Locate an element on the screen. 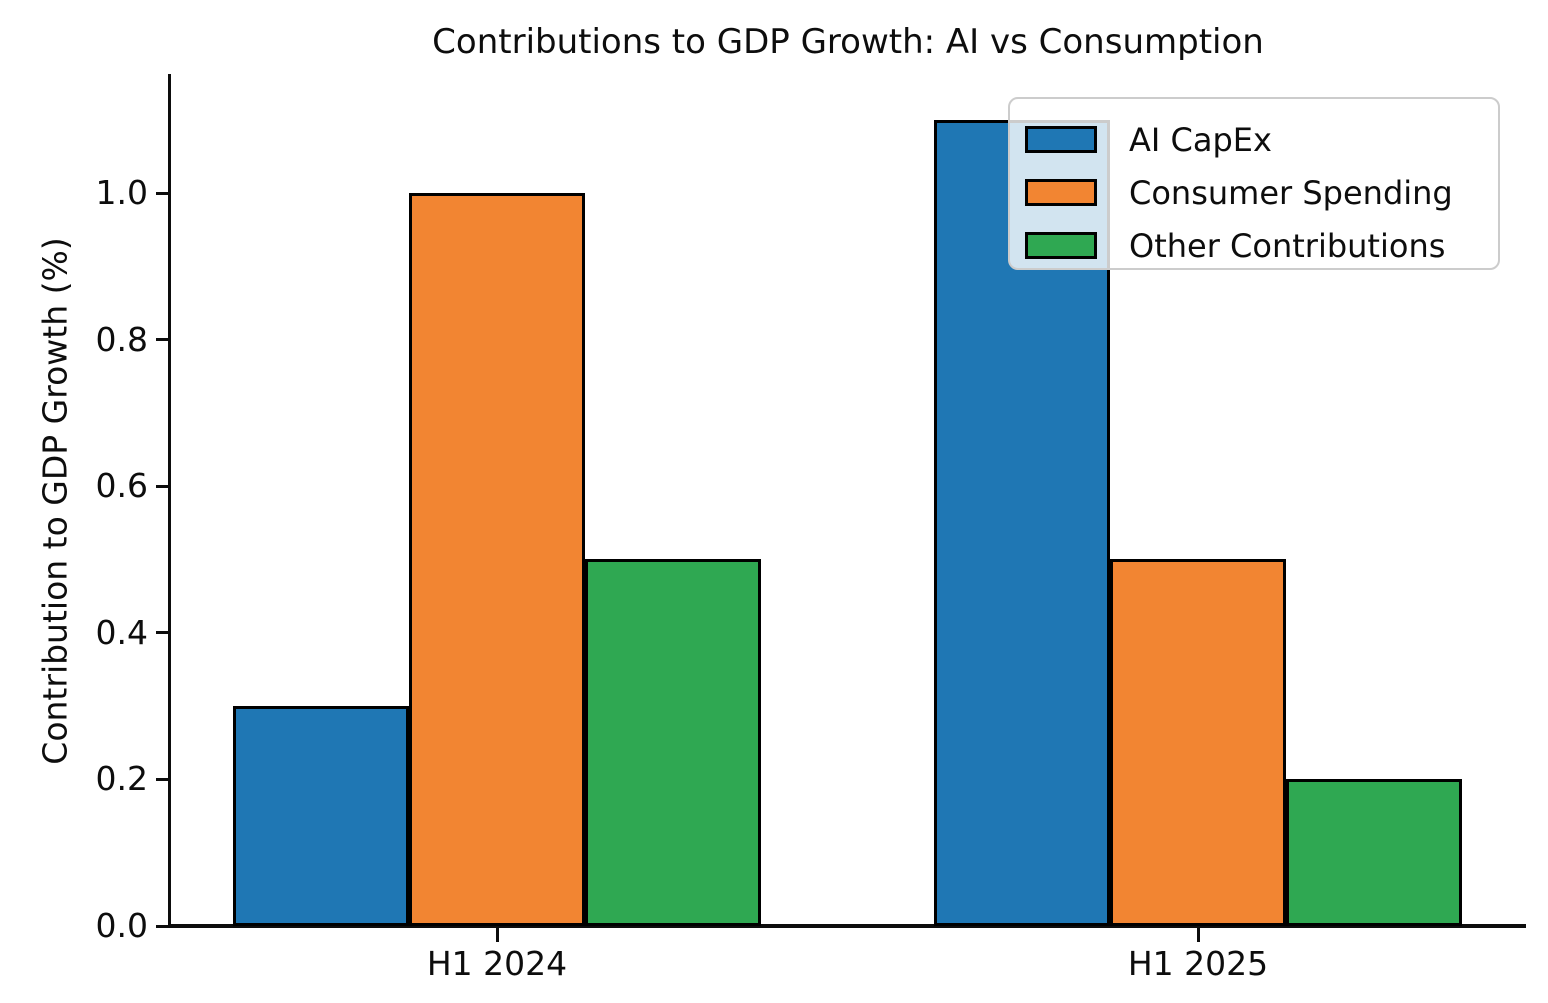 The image size is (1548, 1003). legend-swatch-ai-capex is located at coordinates (1061, 139).